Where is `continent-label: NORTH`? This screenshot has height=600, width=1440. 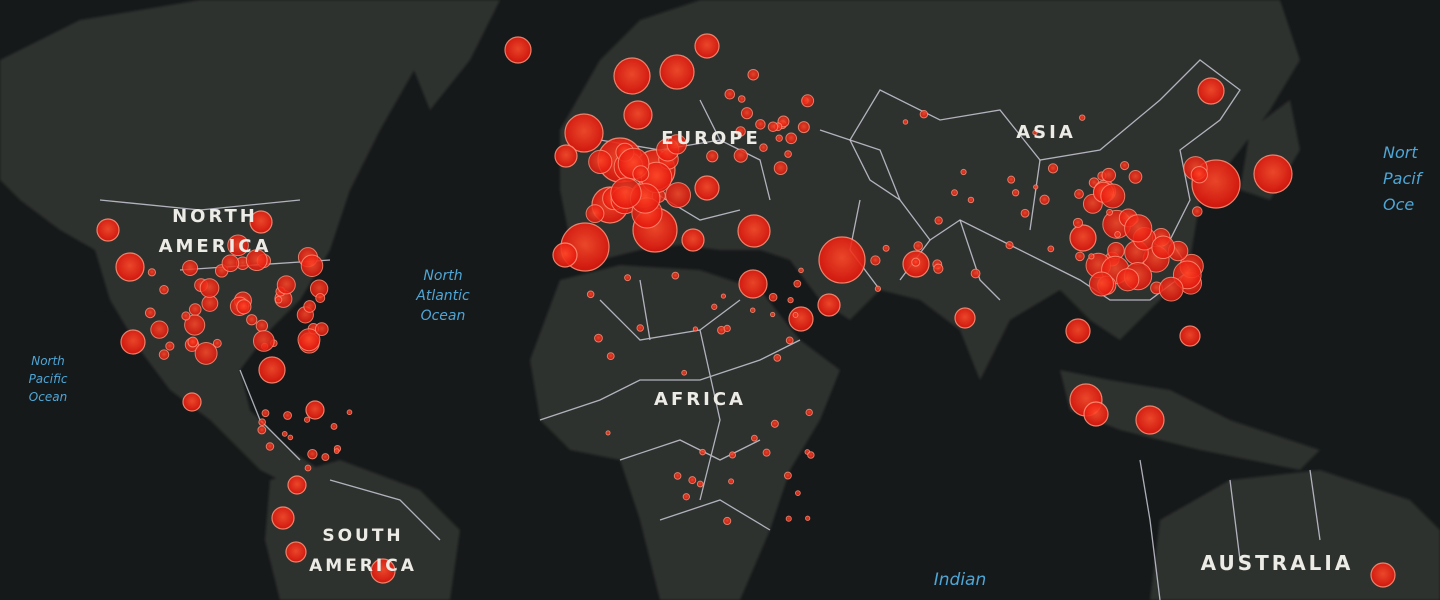
continent-label: NORTH is located at coordinates (215, 216).